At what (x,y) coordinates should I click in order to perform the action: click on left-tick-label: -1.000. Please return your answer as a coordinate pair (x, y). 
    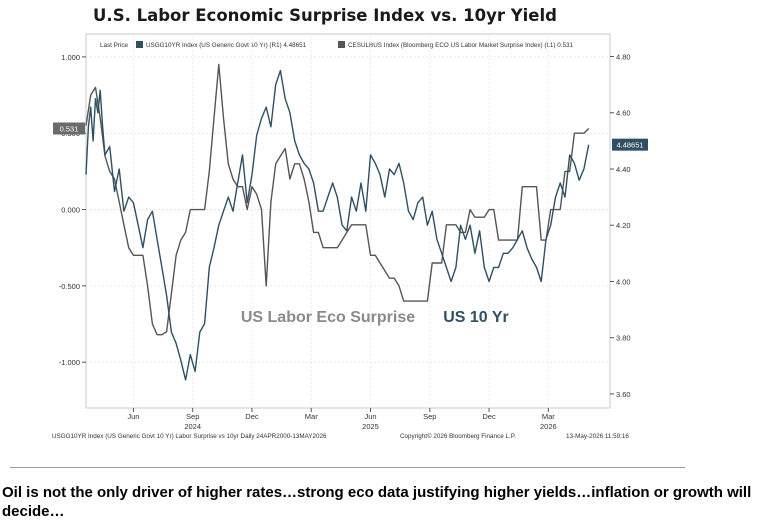
    Looking at the image, I should click on (69, 362).